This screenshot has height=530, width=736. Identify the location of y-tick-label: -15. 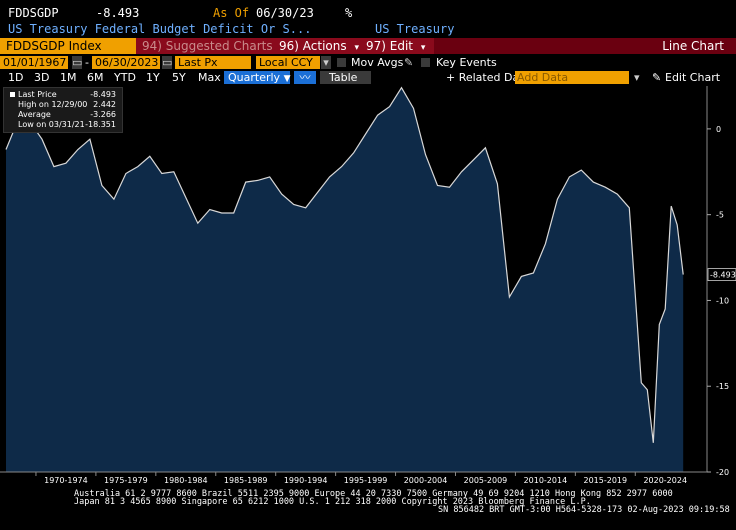
(722, 386).